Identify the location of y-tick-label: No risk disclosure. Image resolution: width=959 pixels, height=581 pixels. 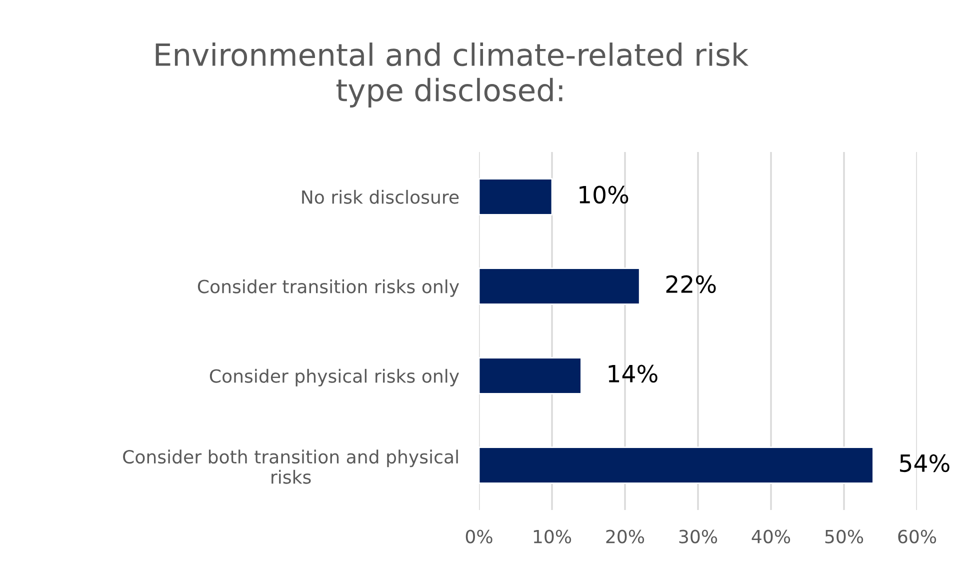
(380, 197).